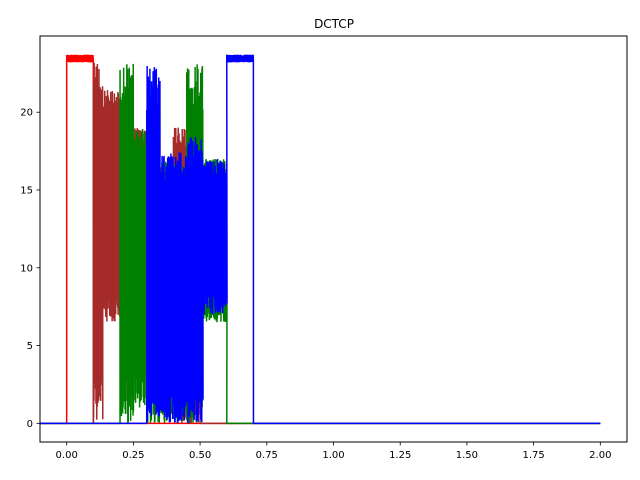 The width and height of the screenshot is (640, 480). Describe the element at coordinates (467, 455) in the screenshot. I see `x-tick-label: 1.50` at that location.